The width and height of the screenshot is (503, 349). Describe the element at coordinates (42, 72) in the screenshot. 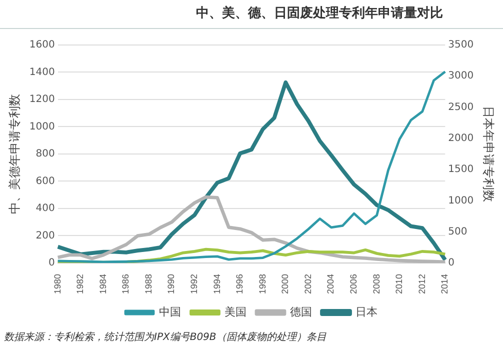

I see `y-tick-label: 1400` at that location.